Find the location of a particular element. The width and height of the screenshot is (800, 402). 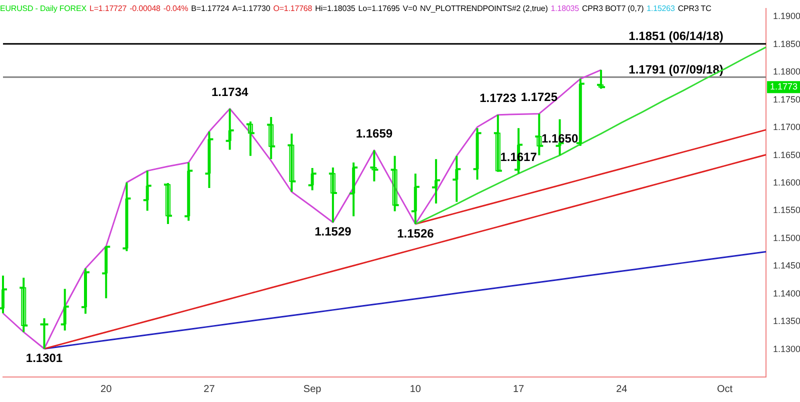

annotation: CPR3 BOT7 (0,7) is located at coordinates (613, 8).